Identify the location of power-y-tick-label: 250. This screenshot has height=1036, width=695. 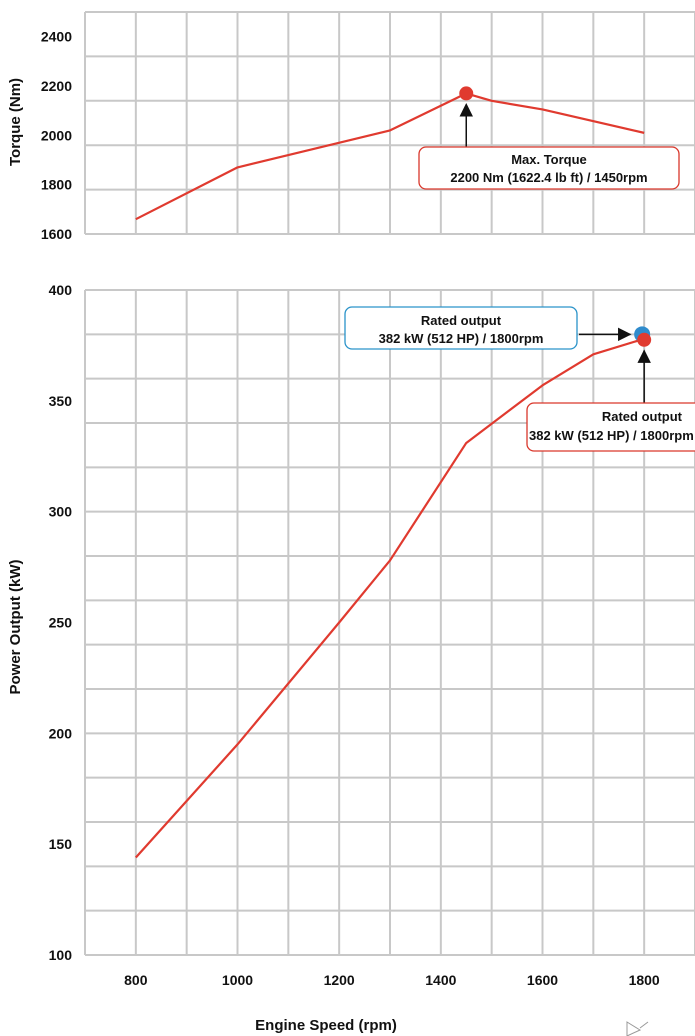
(61, 623).